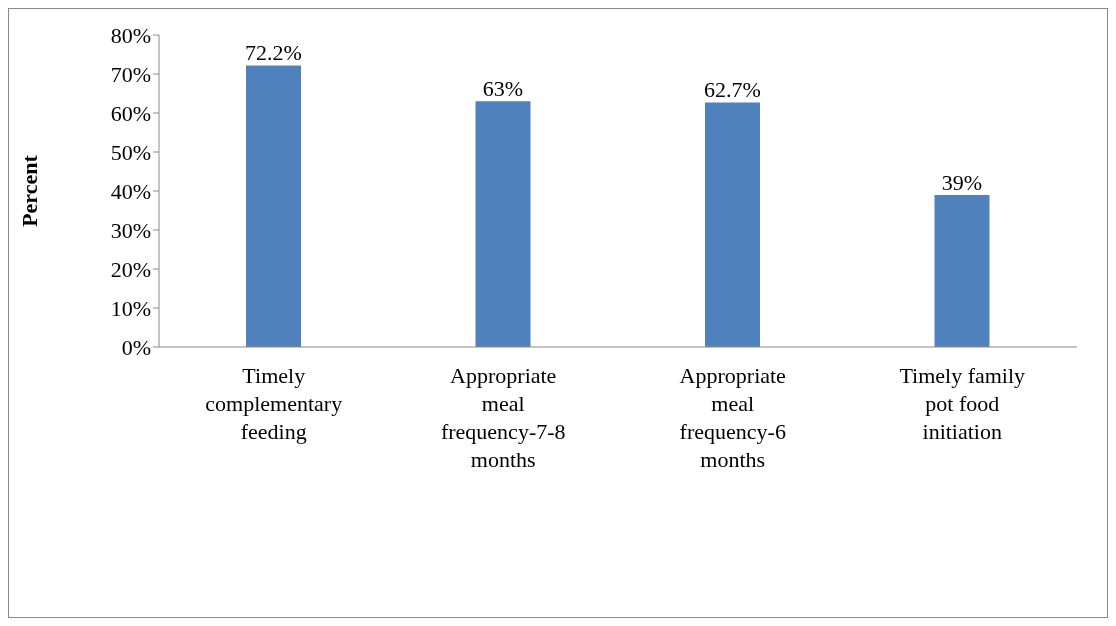 The image size is (1116, 626). I want to click on x-tick-label: Timely family pot food initiation, so click(962, 403).